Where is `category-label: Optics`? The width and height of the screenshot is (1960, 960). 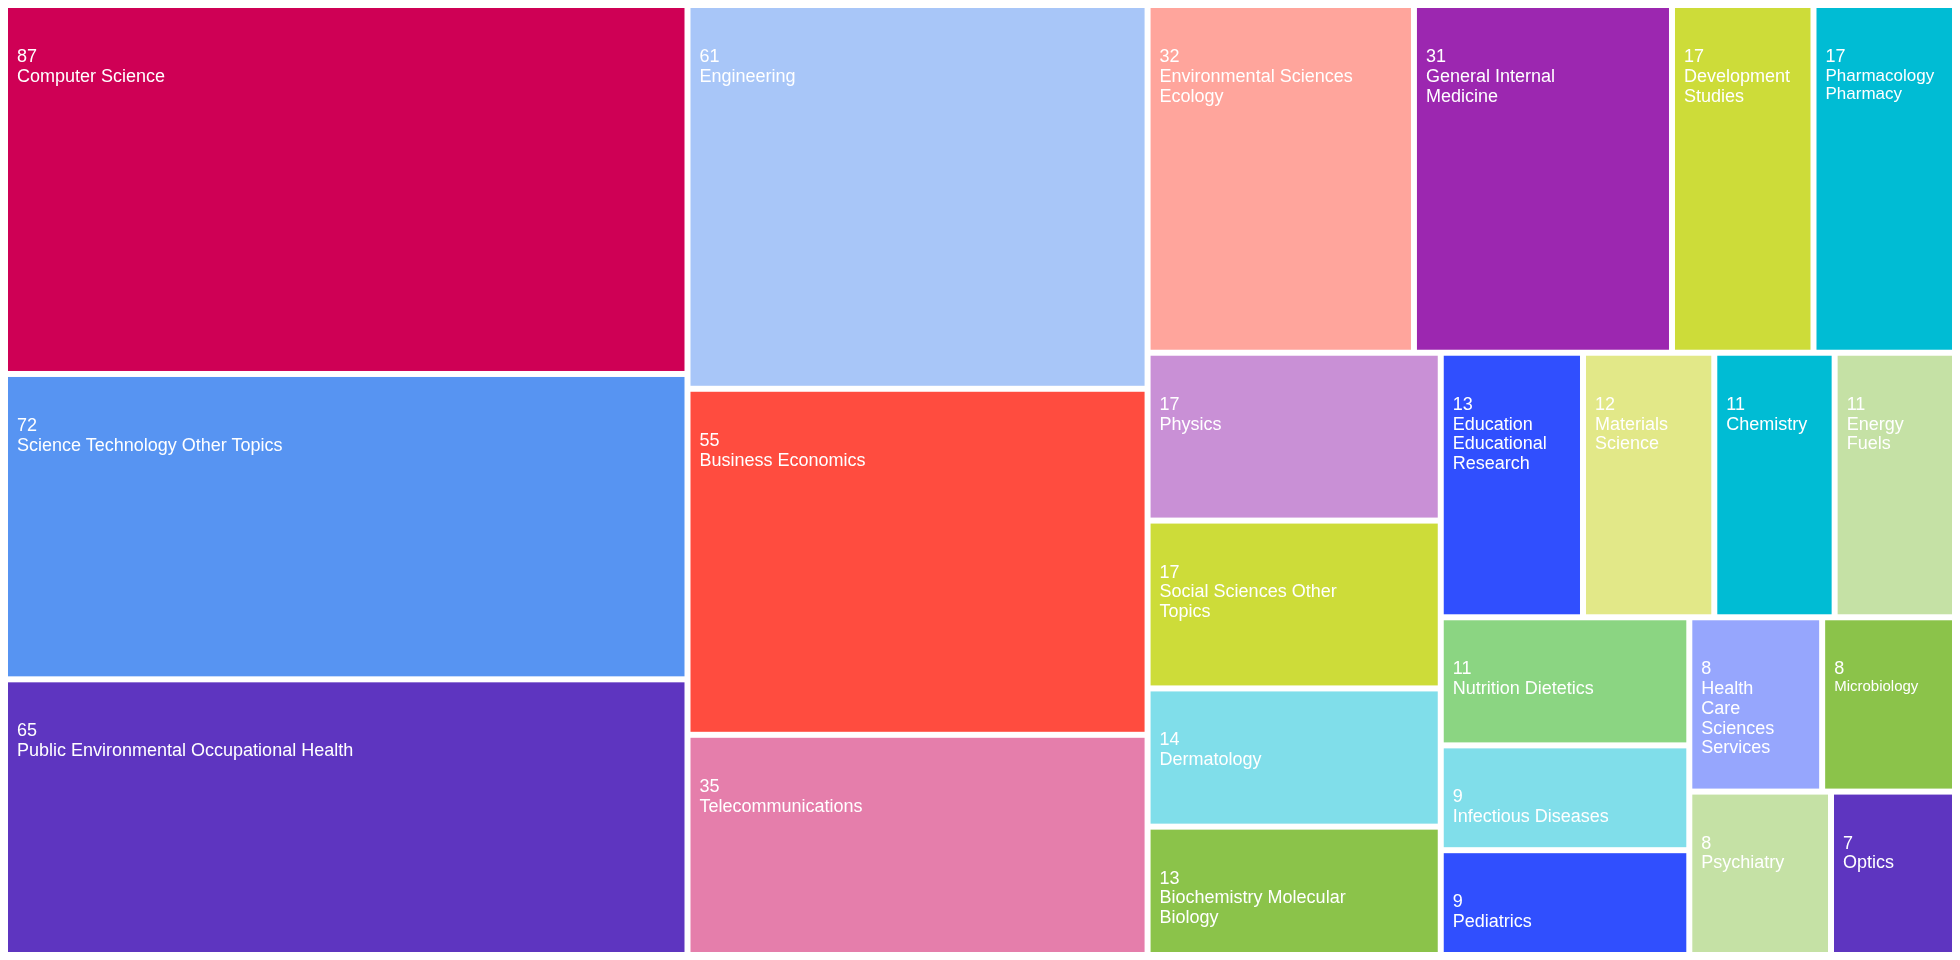
category-label: Optics is located at coordinates (1869, 862).